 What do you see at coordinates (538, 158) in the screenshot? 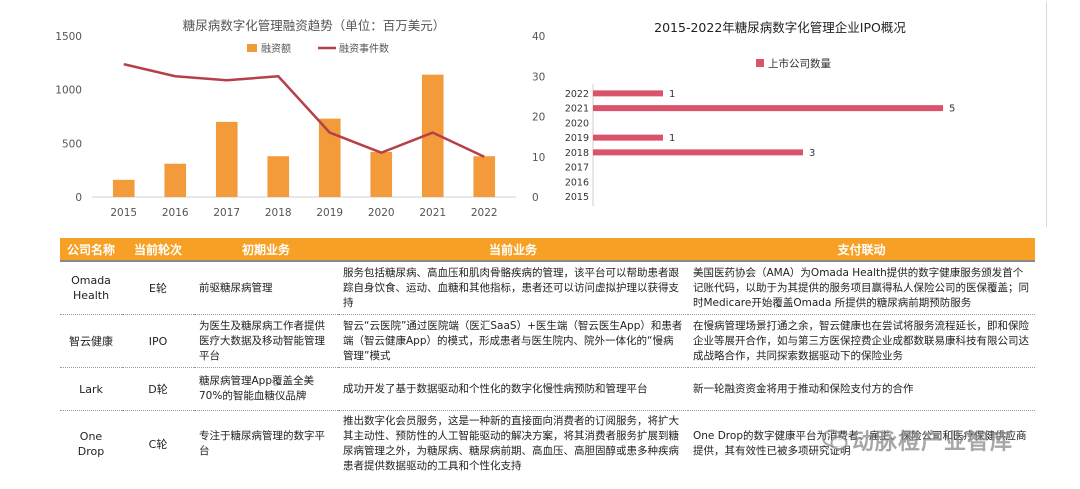
I see `y-right-tick-label: 10` at bounding box center [538, 158].